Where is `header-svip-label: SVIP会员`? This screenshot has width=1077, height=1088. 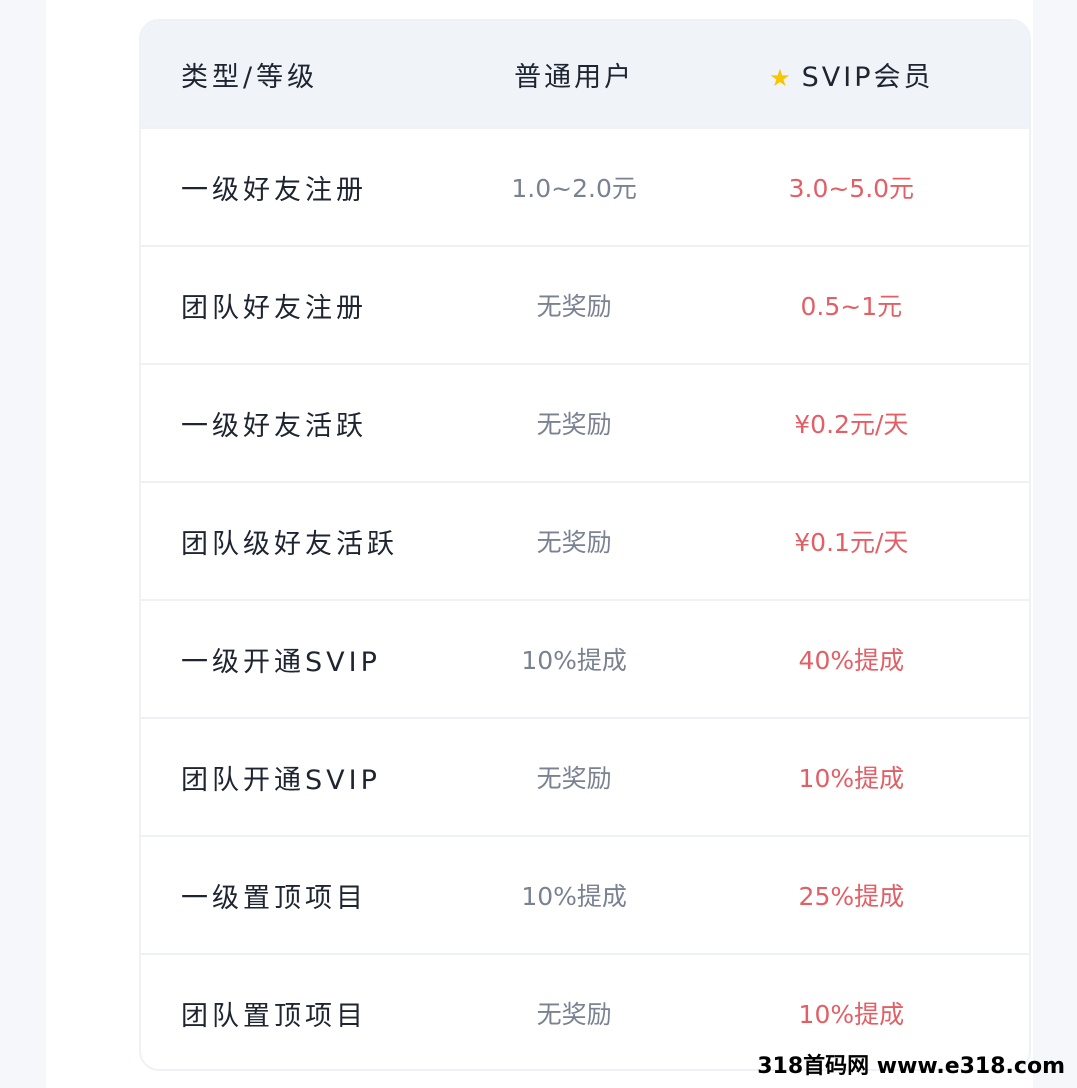 header-svip-label: SVIP会员 is located at coordinates (867, 77).